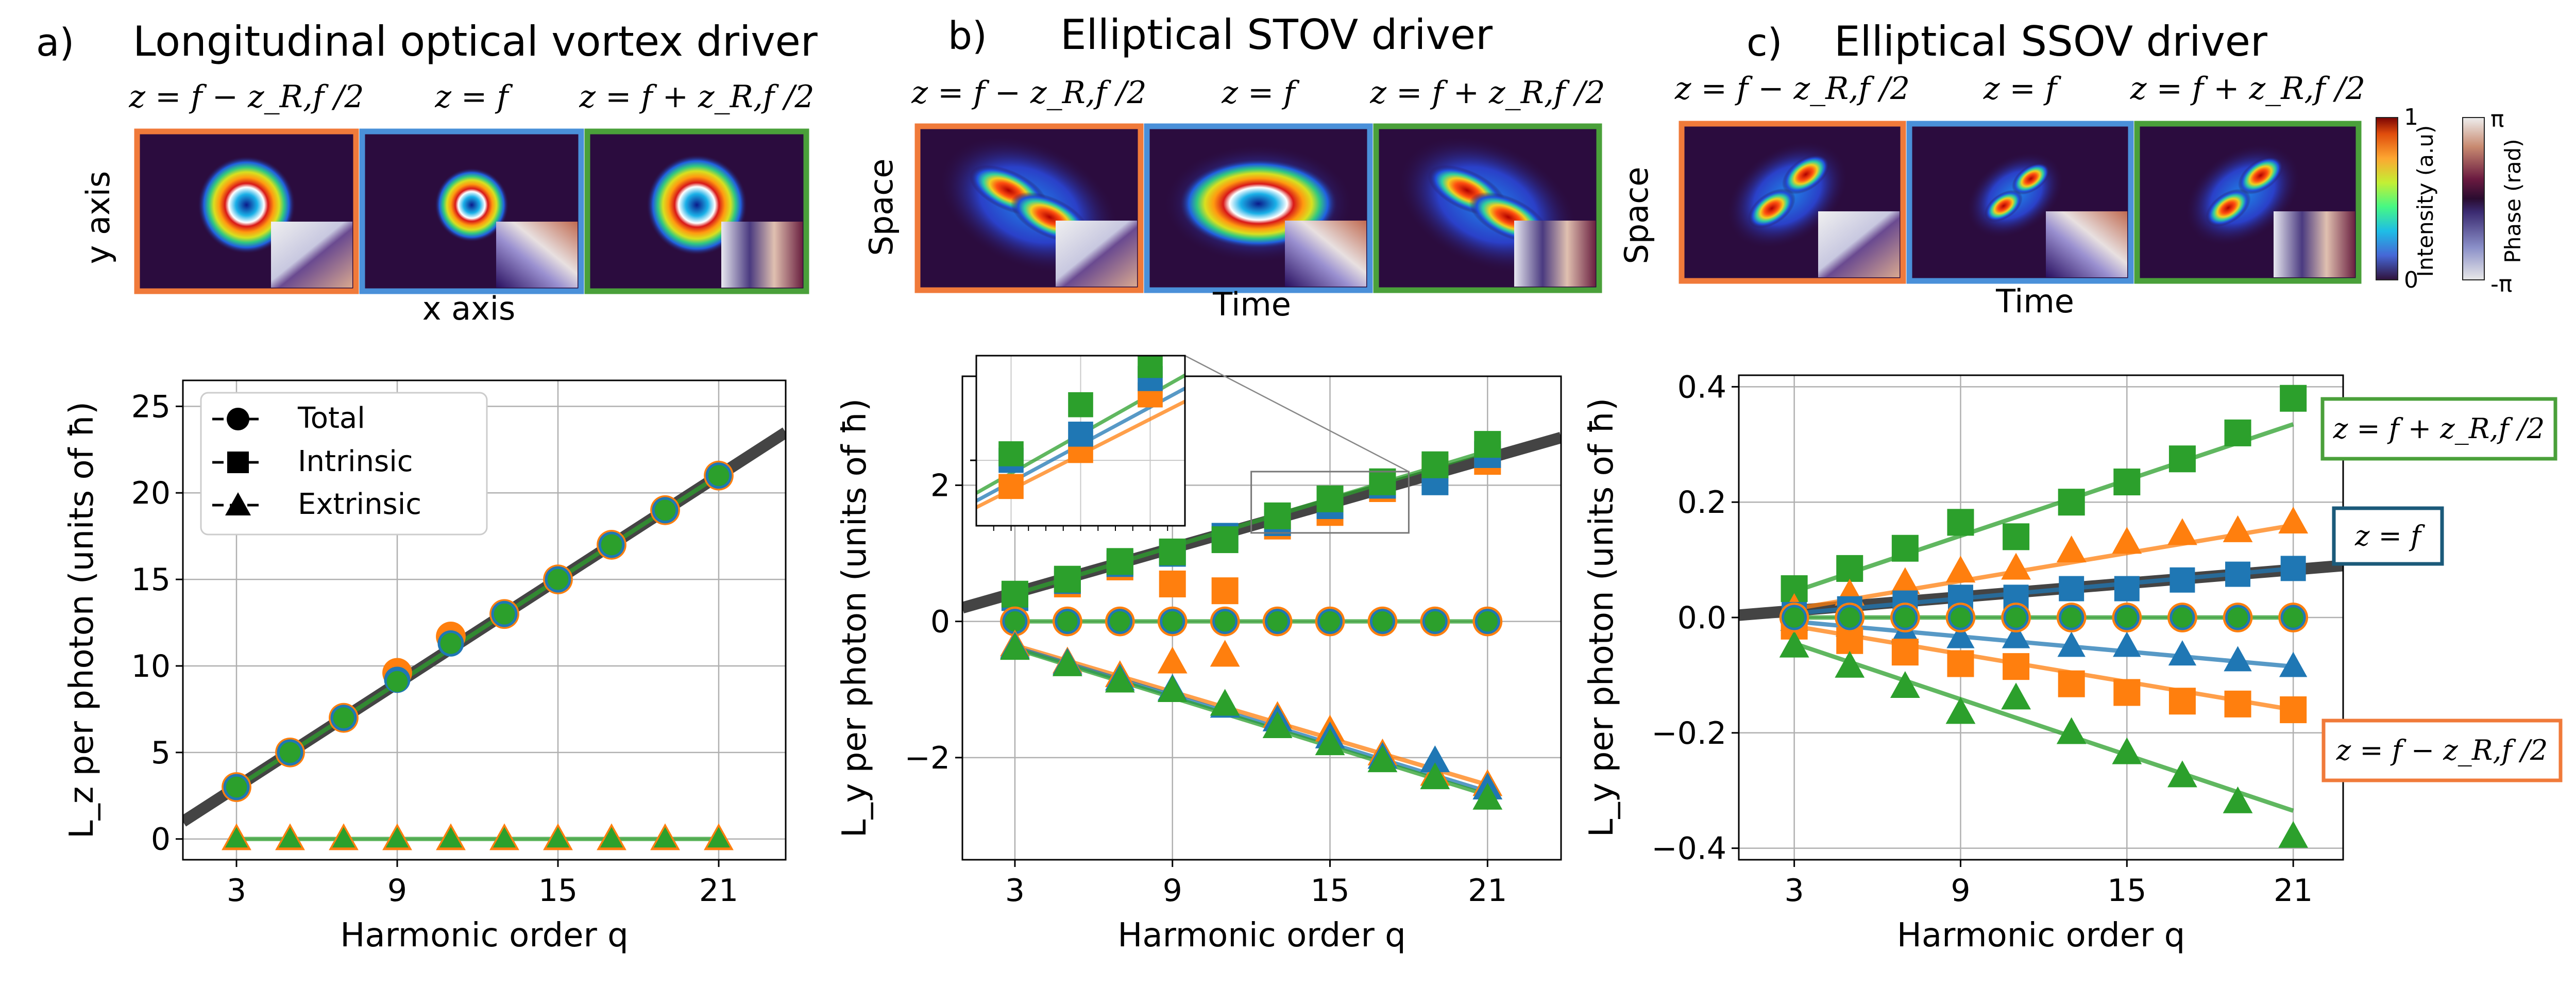 This screenshot has height=985, width=2576. What do you see at coordinates (1296, 414) in the screenshot?
I see `zoom-connector` at bounding box center [1296, 414].